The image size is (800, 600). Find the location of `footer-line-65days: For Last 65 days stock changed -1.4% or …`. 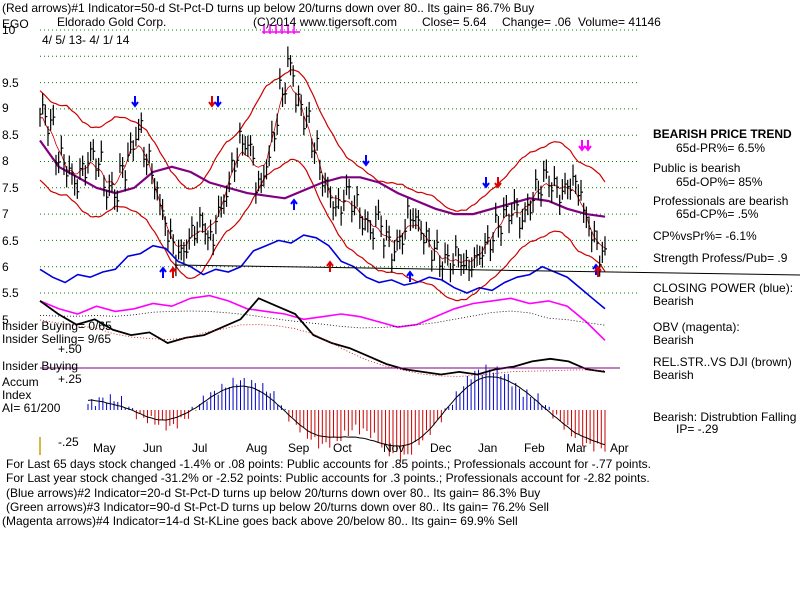

footer-line-65days: For Last 65 days stock changed -1.4% or … is located at coordinates (328, 464).